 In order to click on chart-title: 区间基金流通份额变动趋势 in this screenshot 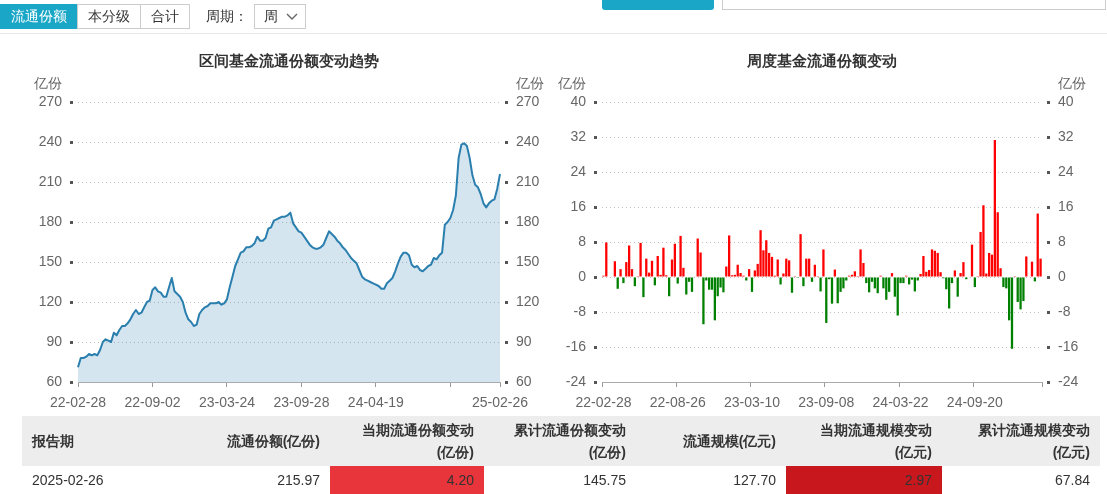, I will do `click(289, 61)`.